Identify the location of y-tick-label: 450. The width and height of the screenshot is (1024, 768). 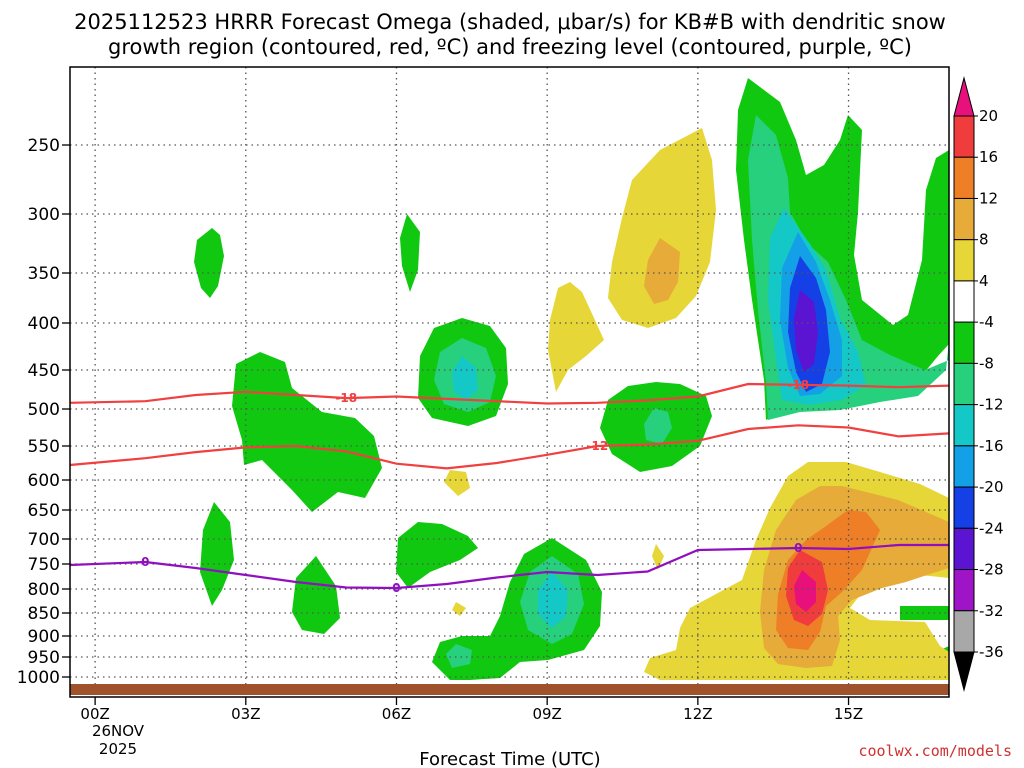
(44, 371).